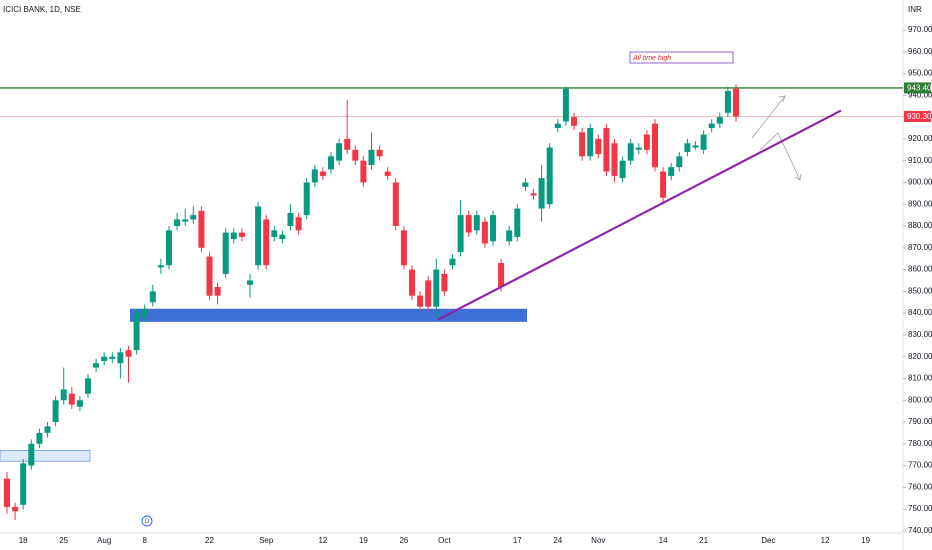 Image resolution: width=932 pixels, height=550 pixels. What do you see at coordinates (920, 290) in the screenshot?
I see `y-tick-label: 850.00` at bounding box center [920, 290].